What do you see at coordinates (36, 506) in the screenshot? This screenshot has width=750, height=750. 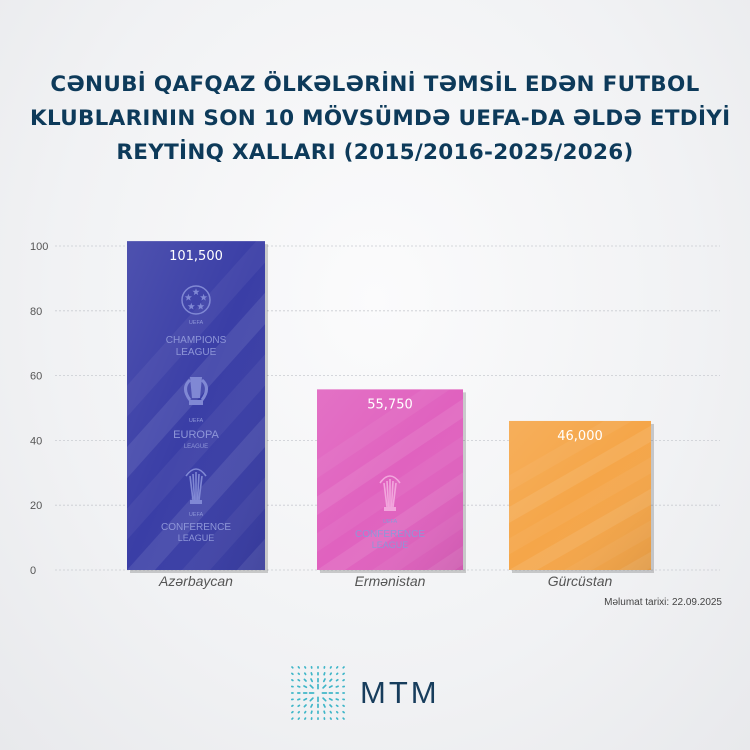 I see `y-tick-label: 20` at bounding box center [36, 506].